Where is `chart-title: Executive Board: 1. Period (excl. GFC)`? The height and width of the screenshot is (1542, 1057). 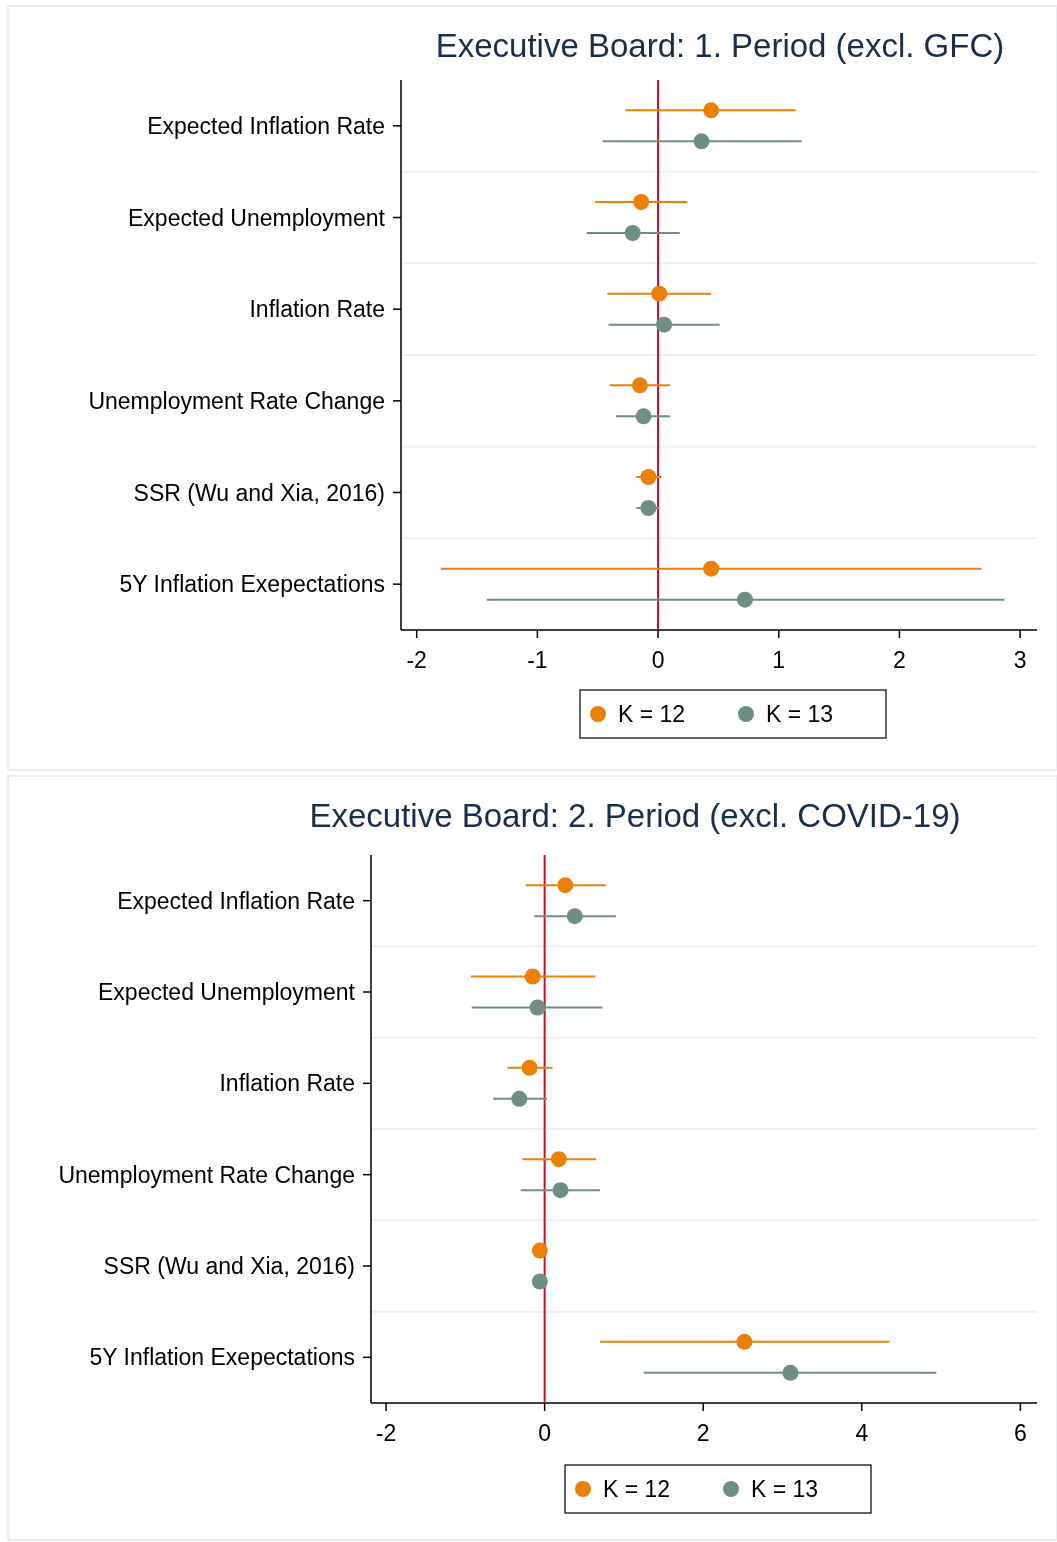
chart-title: Executive Board: 1. Period (excl. GFC) is located at coordinates (720, 45).